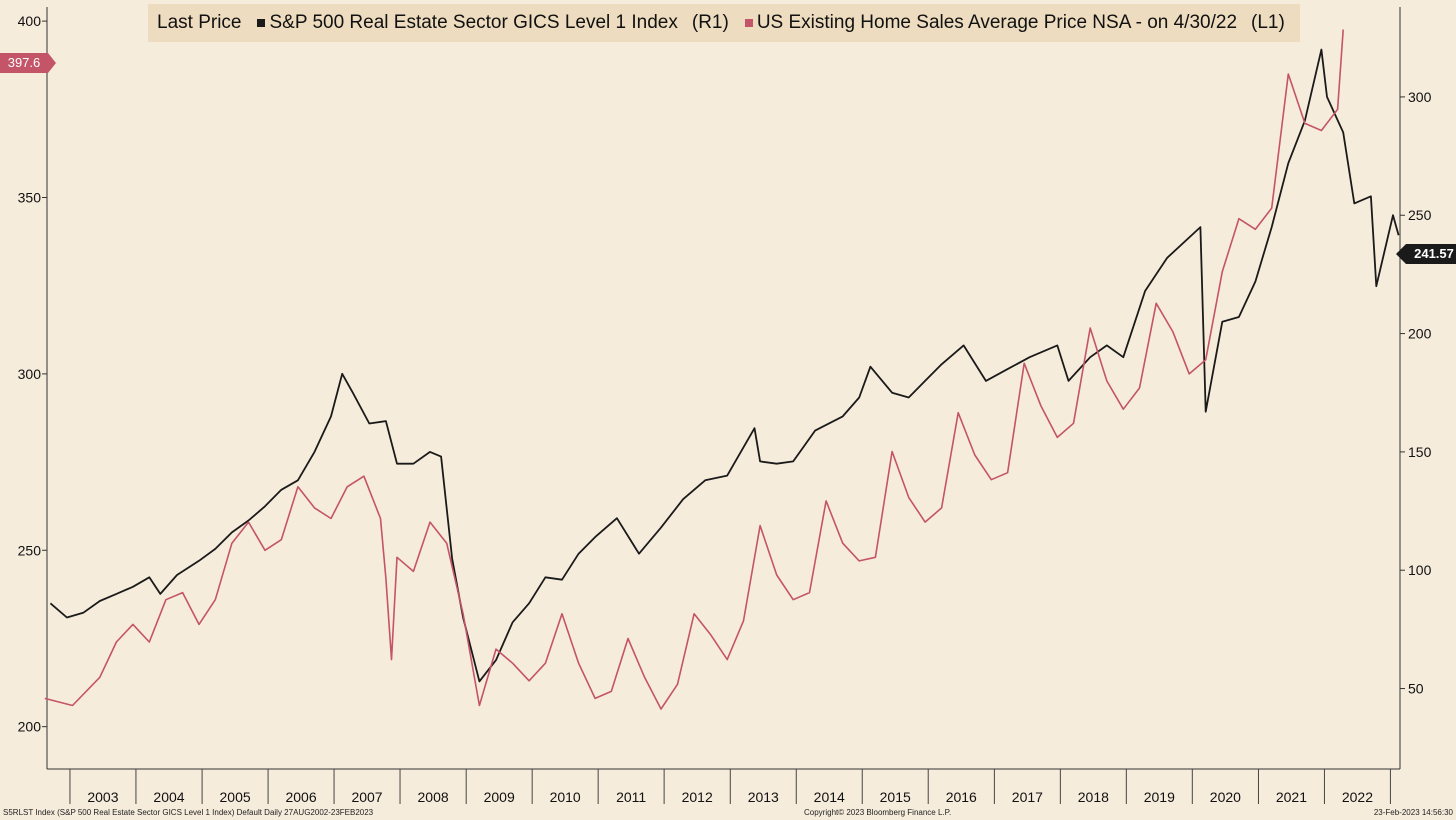  What do you see at coordinates (763, 797) in the screenshot?
I see `x-axis-year-label: 2013` at bounding box center [763, 797].